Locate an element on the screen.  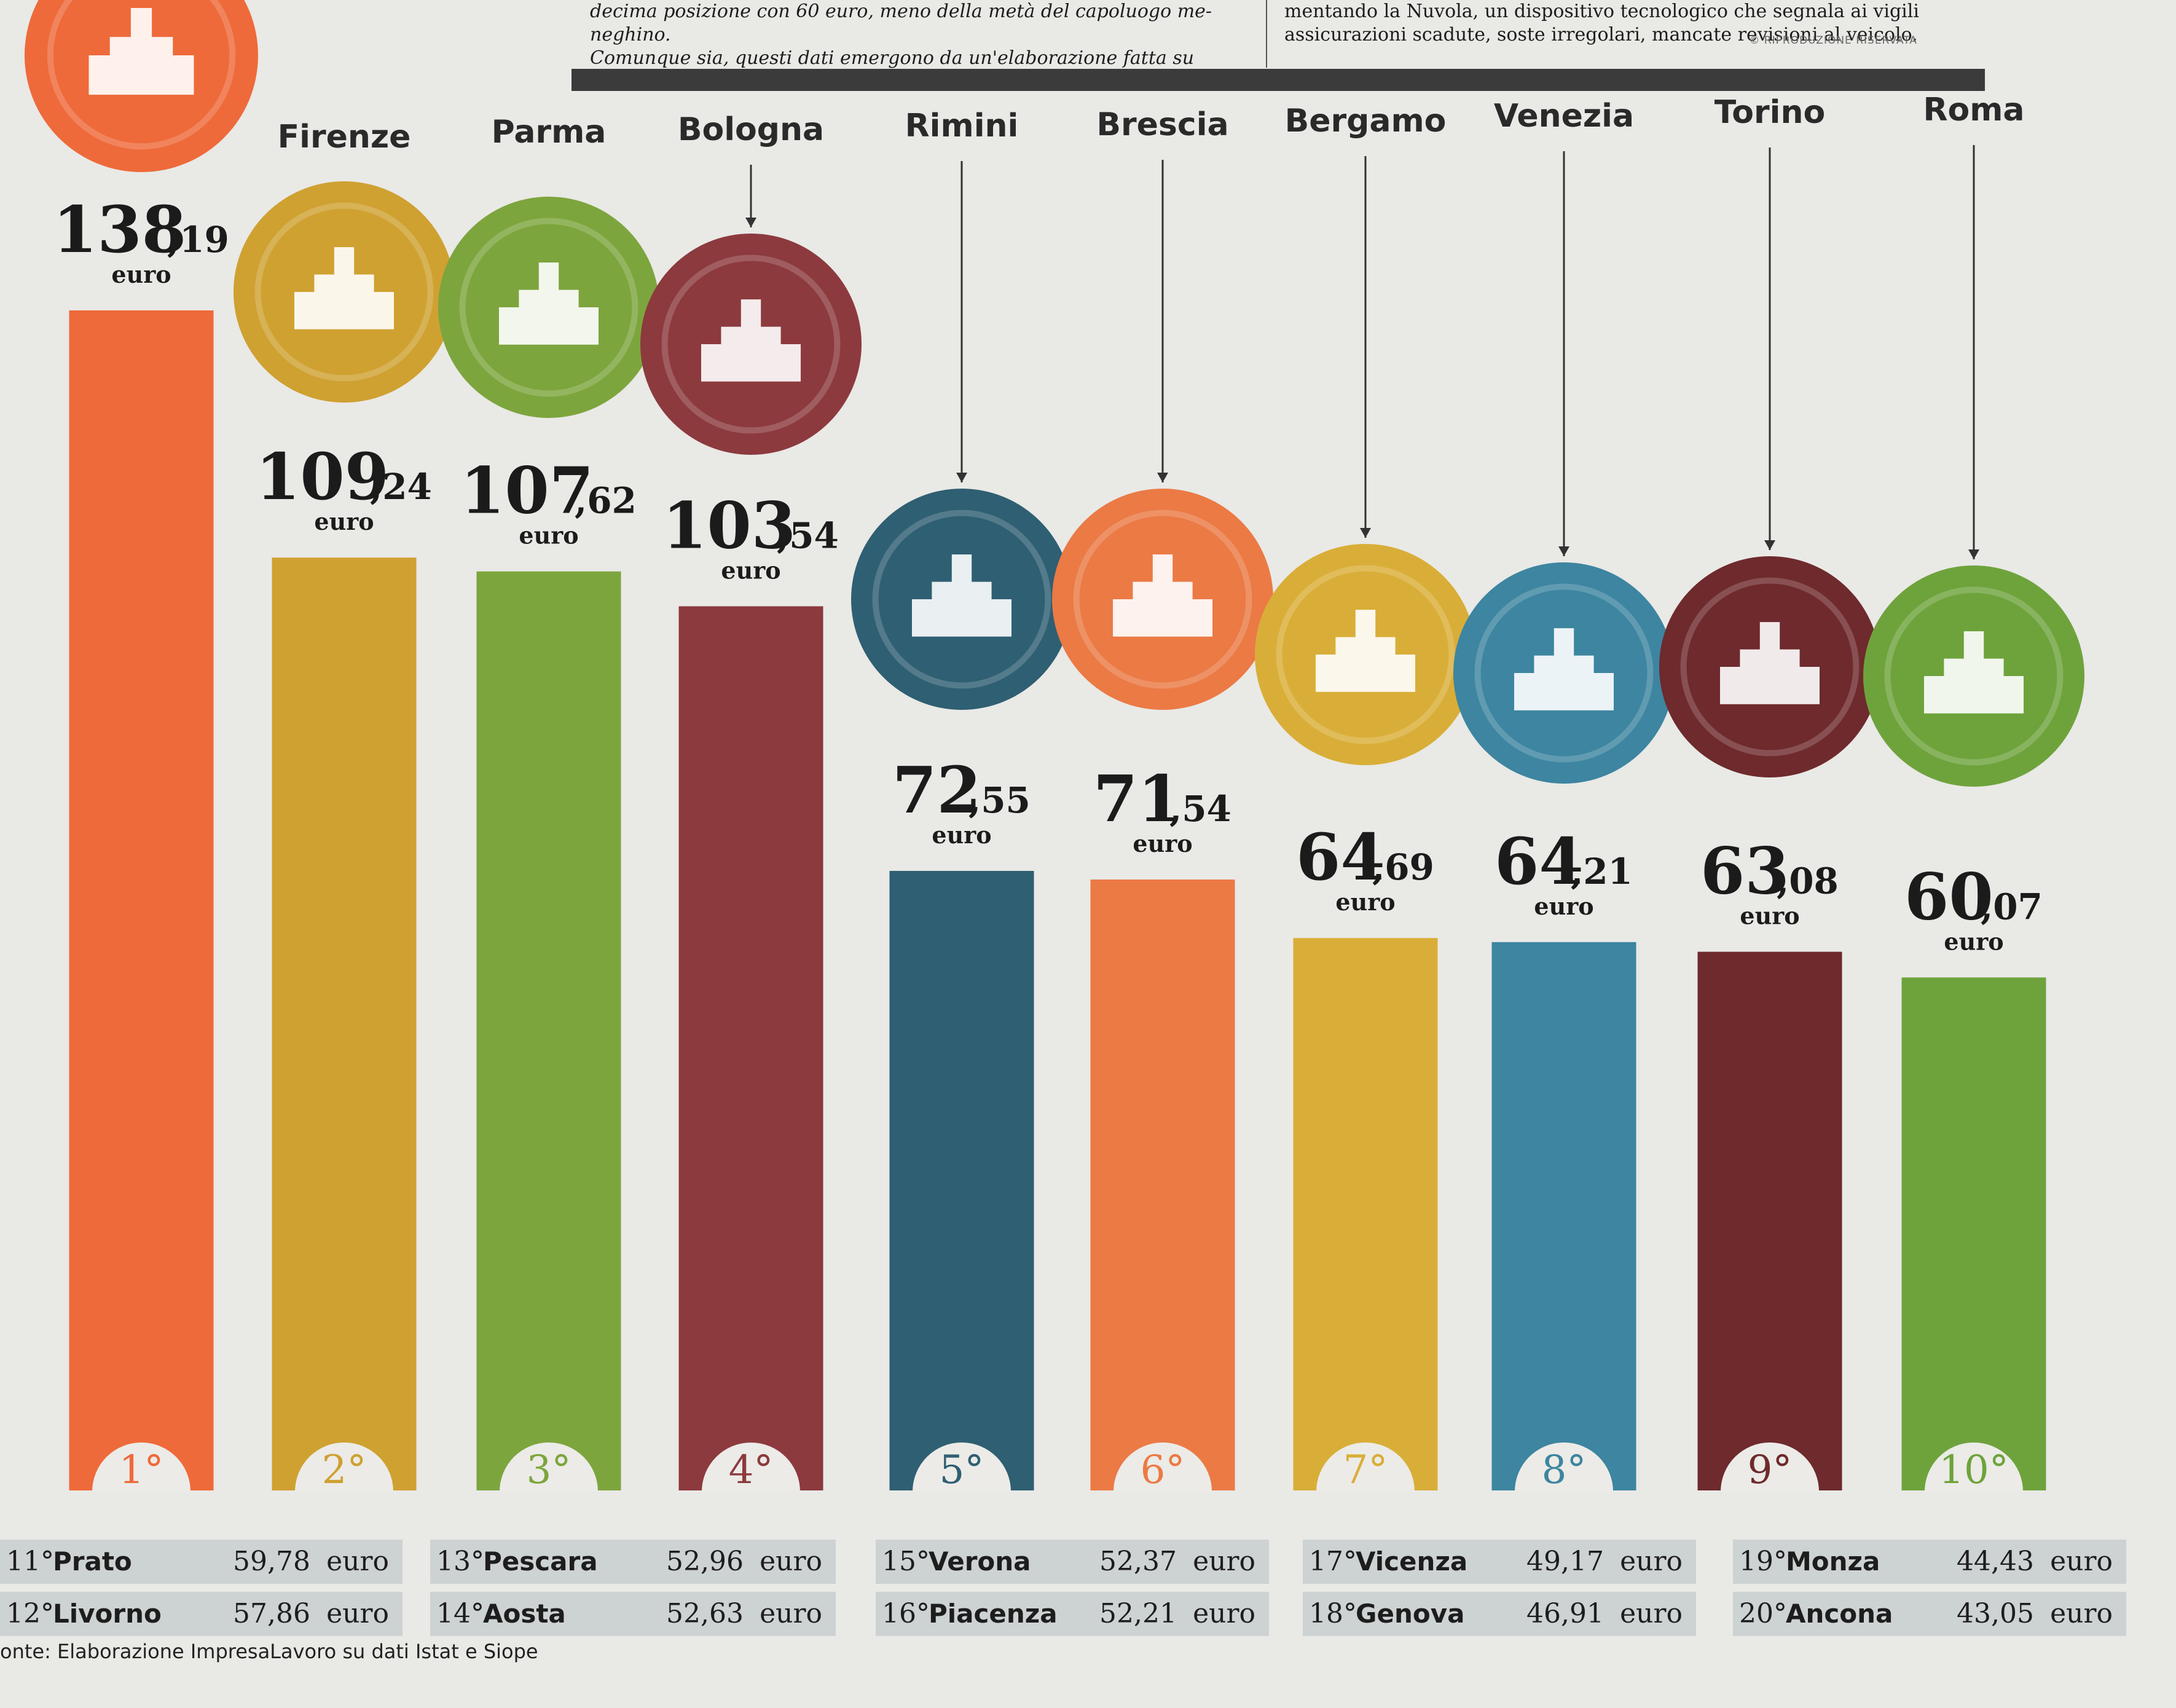
arch-of-augustus-icon is located at coordinates (961, 599).